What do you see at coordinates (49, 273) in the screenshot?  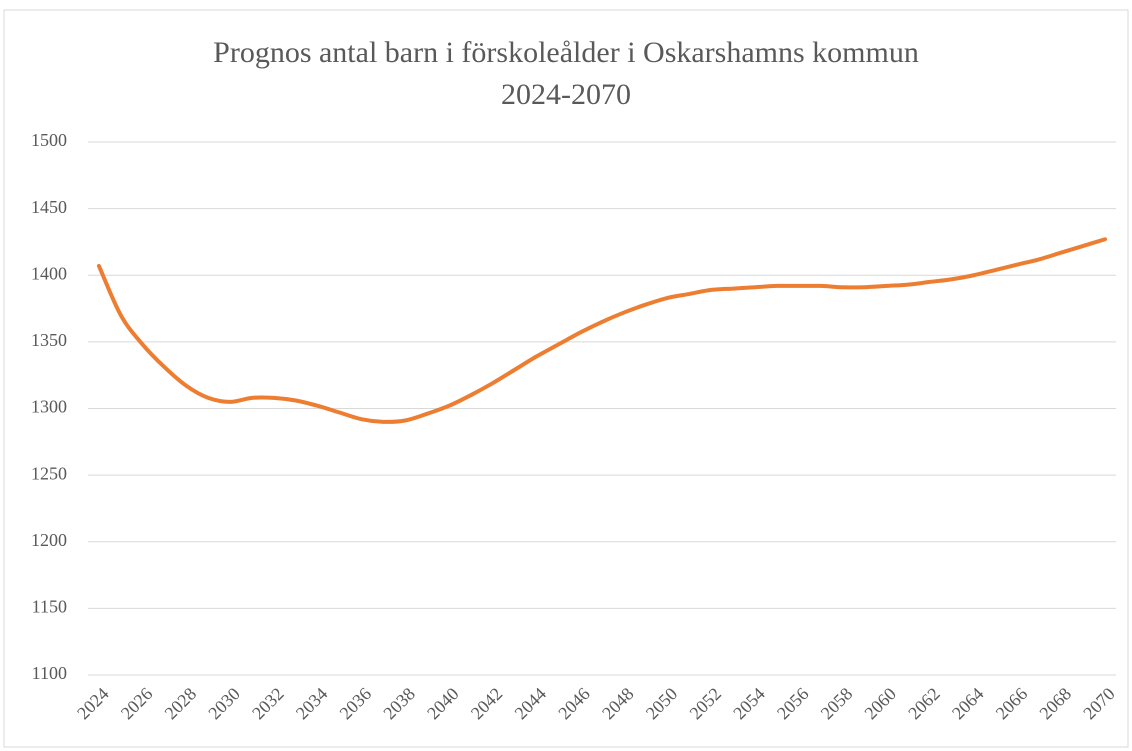 I see `y-tick-label: 1400` at bounding box center [49, 273].